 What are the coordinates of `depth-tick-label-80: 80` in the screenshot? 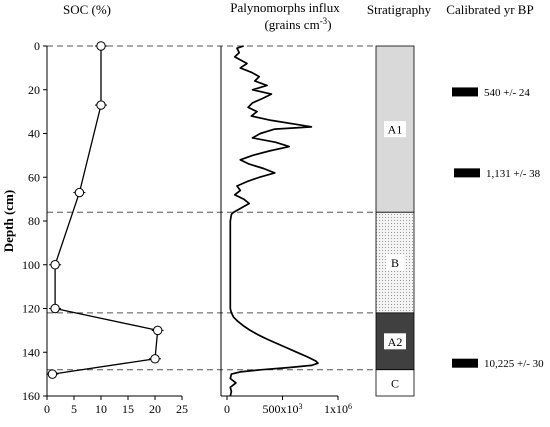 It's located at (34, 221).